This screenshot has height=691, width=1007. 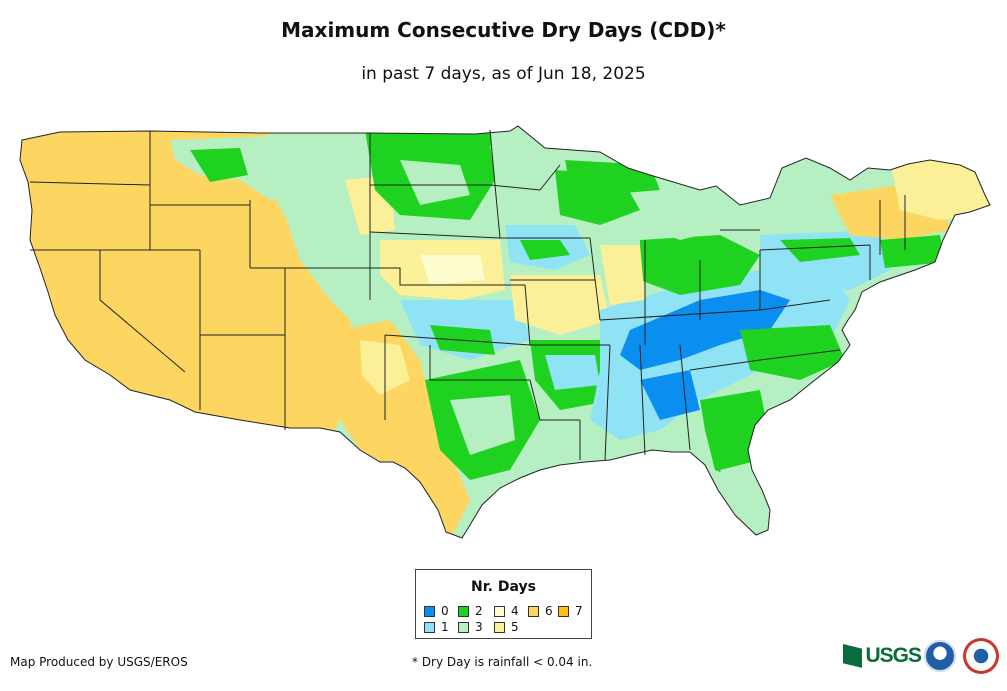 I want to click on noaa-logo-icon, so click(x=940, y=656).